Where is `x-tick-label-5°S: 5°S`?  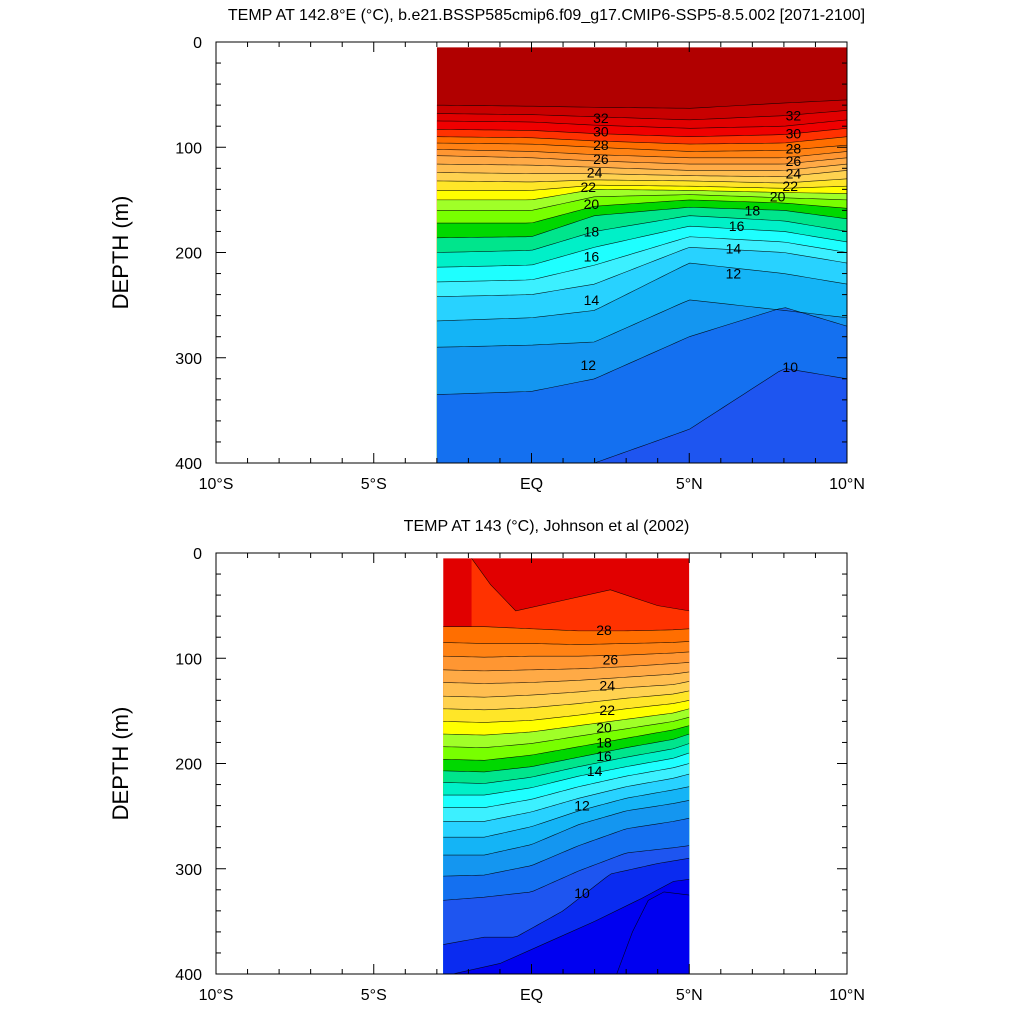
x-tick-label-5°S: 5°S is located at coordinates (374, 995).